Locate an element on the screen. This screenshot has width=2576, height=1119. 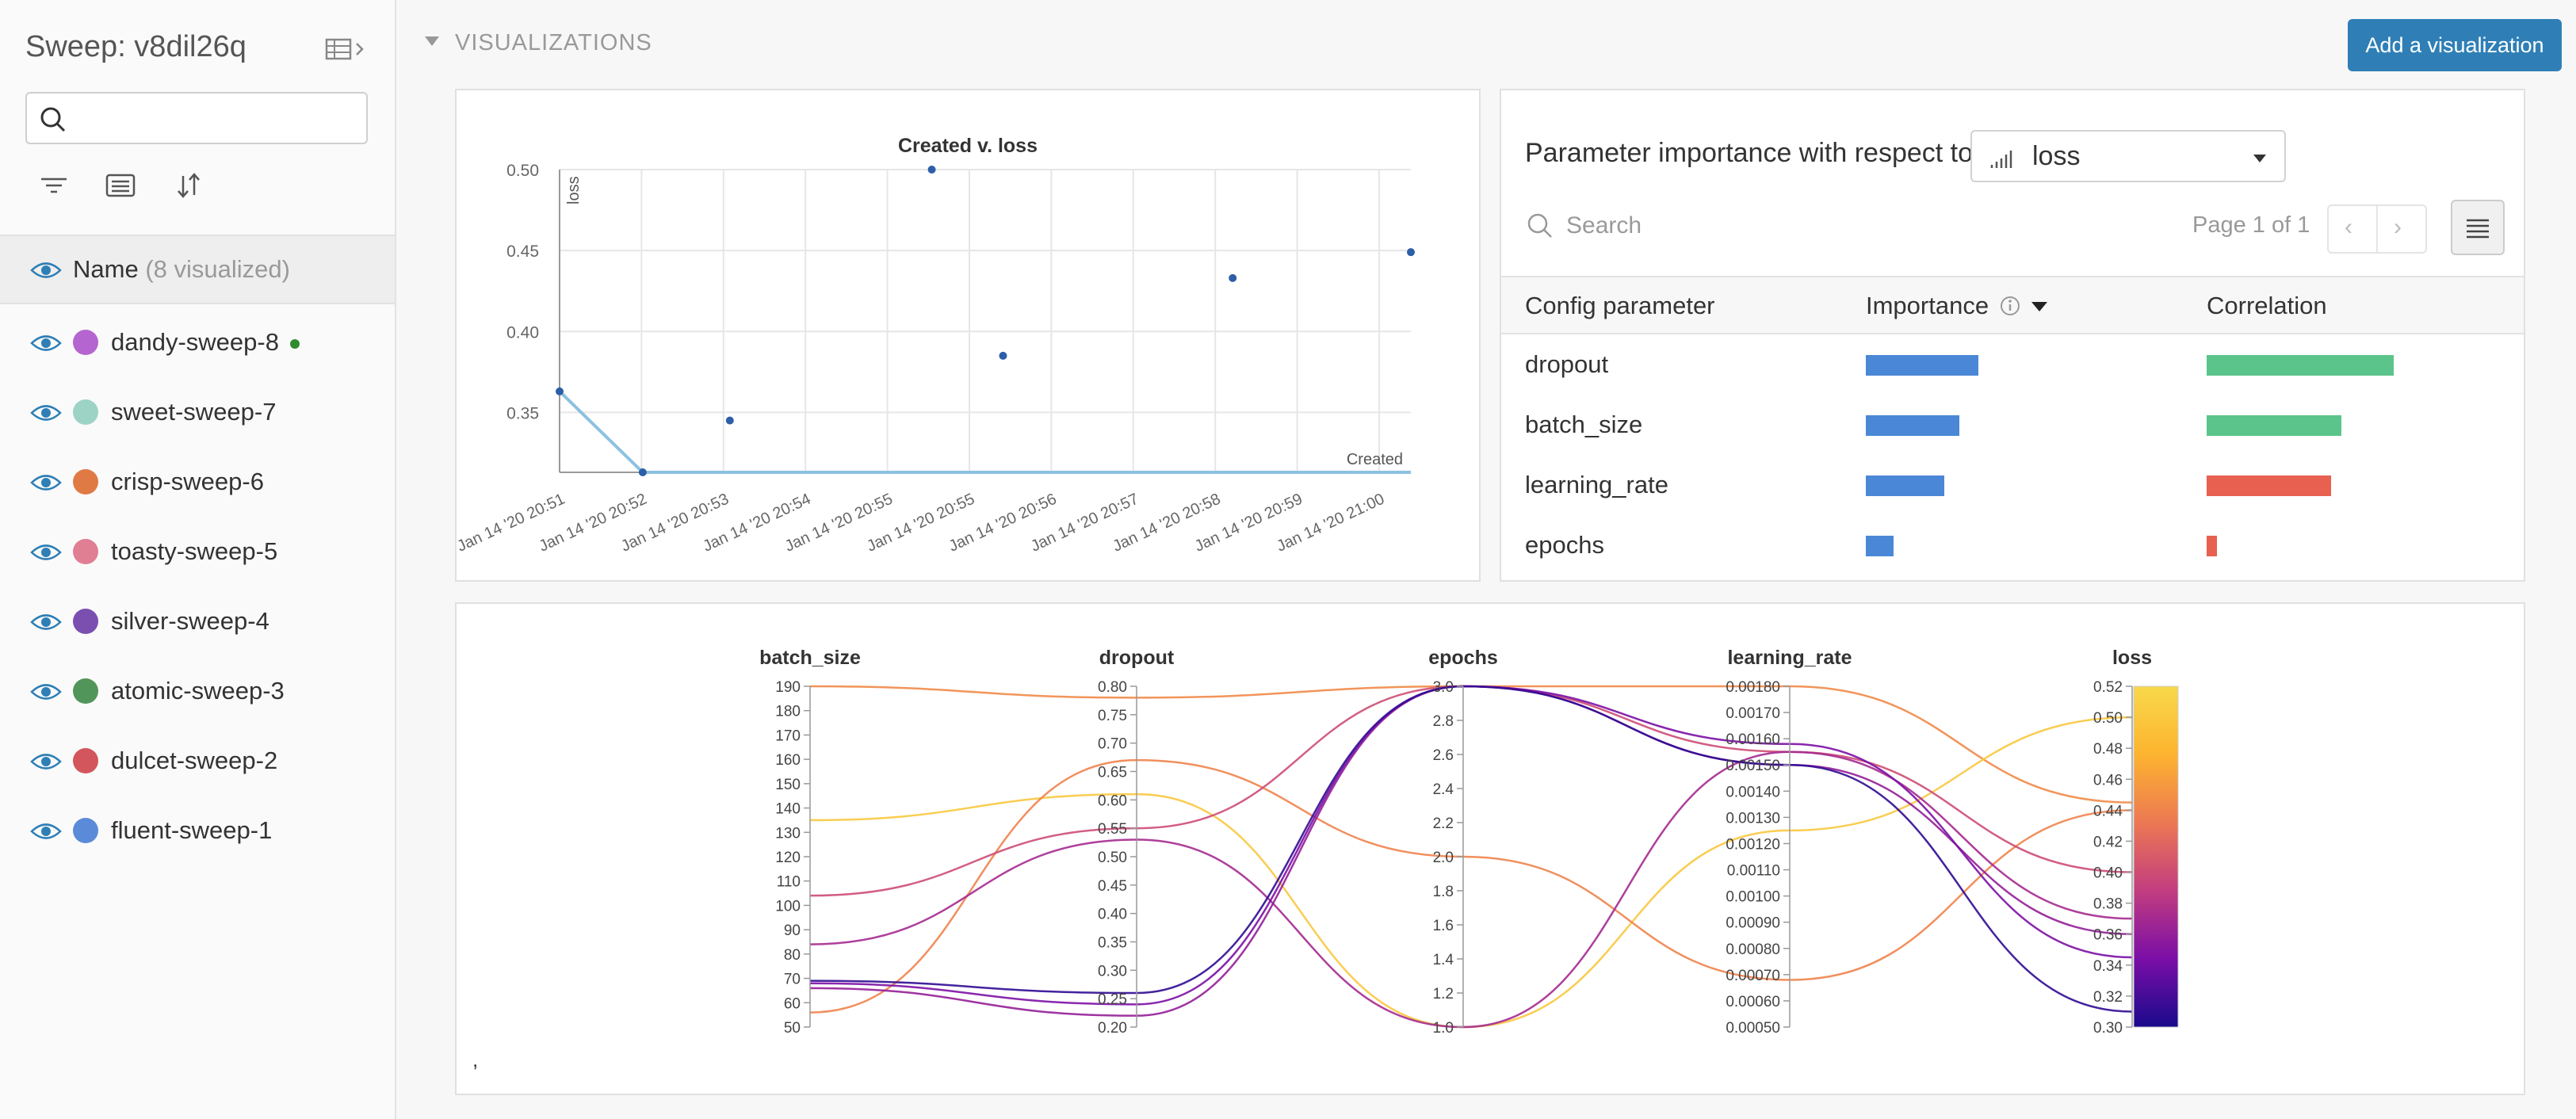
run-name: sweet-sweep-7 is located at coordinates (194, 412).